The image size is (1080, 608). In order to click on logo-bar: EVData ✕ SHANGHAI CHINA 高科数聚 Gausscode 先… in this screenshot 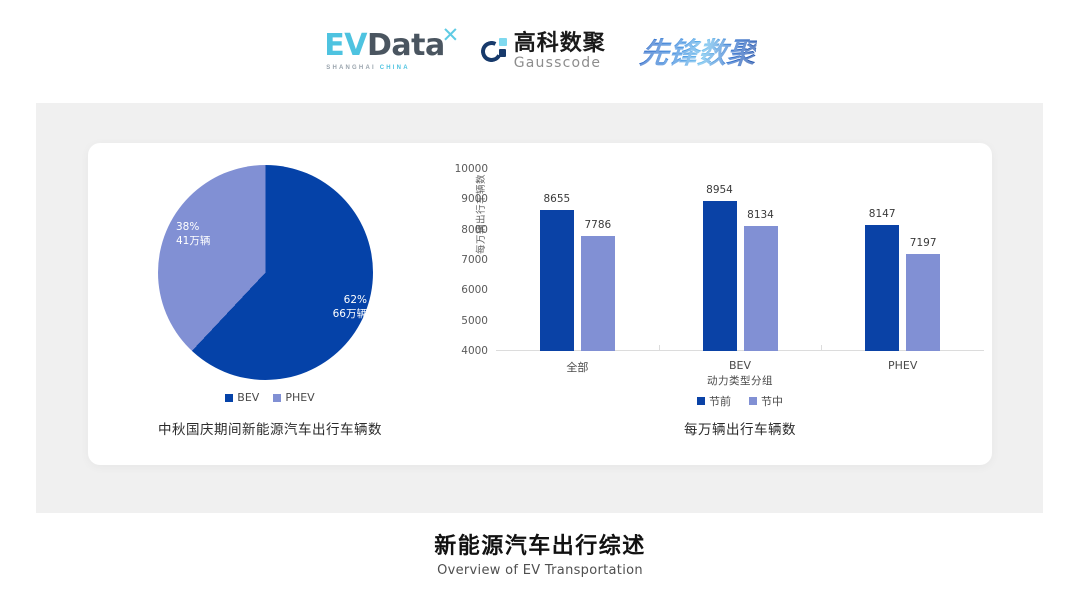, I will do `click(540, 51)`.